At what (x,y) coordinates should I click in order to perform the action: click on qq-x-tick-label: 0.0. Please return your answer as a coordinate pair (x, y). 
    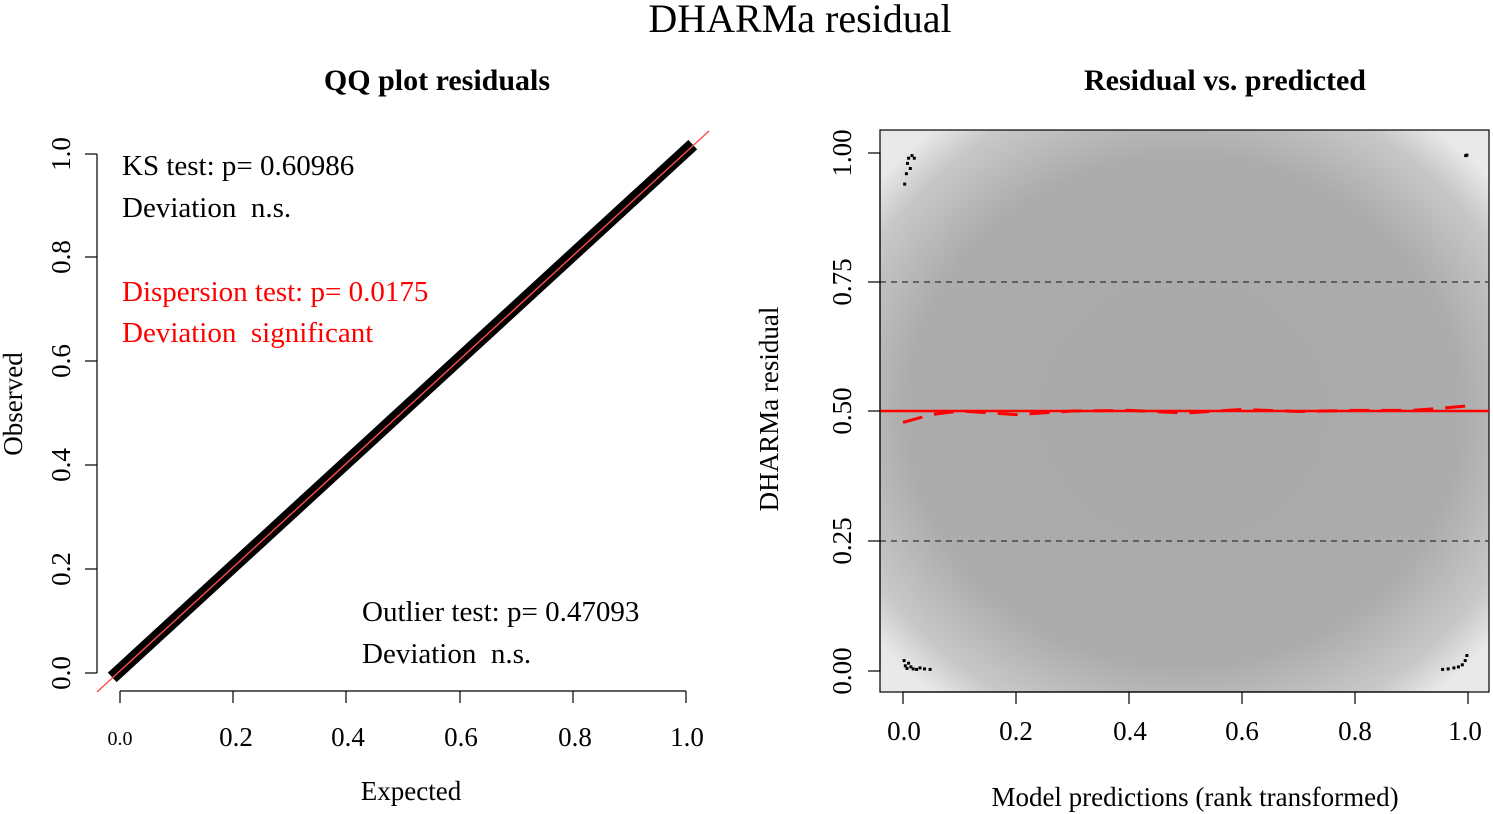
    Looking at the image, I should click on (120, 739).